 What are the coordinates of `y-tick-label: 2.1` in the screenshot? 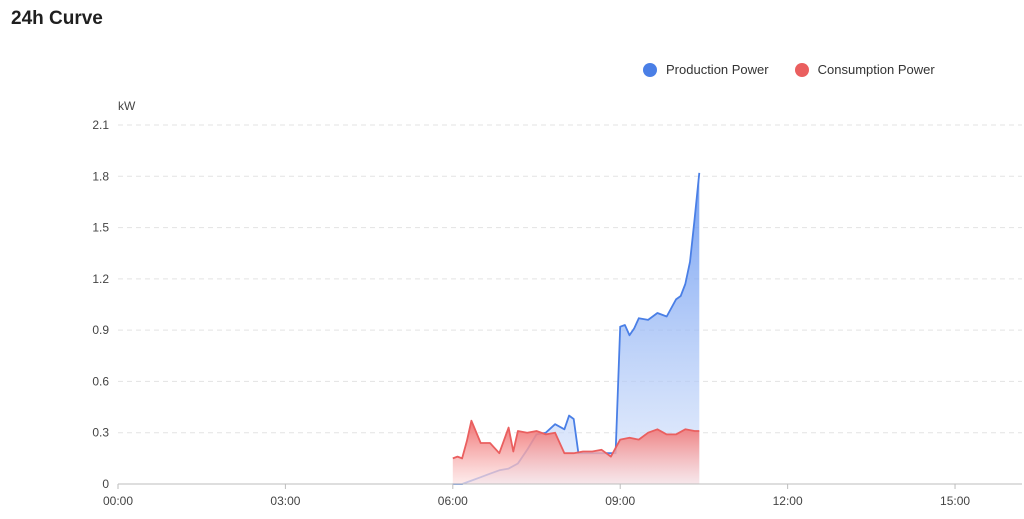 It's located at (100, 125).